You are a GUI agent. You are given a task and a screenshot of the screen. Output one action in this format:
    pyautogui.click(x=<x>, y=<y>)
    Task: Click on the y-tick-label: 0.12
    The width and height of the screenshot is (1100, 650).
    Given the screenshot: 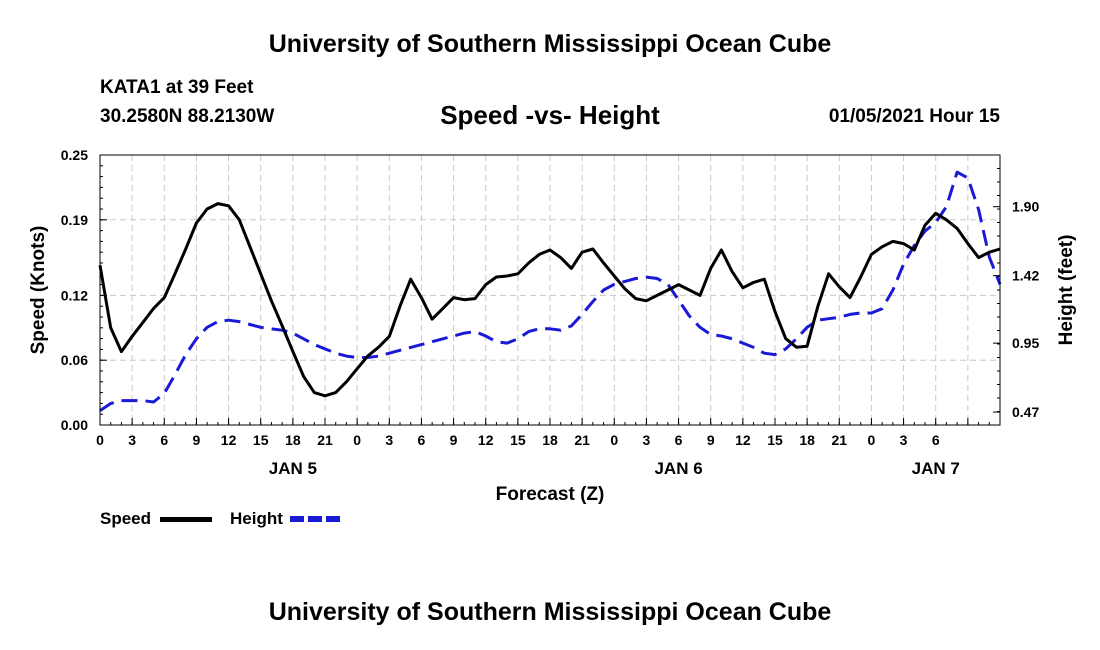 What is the action you would take?
    pyautogui.click(x=74, y=295)
    